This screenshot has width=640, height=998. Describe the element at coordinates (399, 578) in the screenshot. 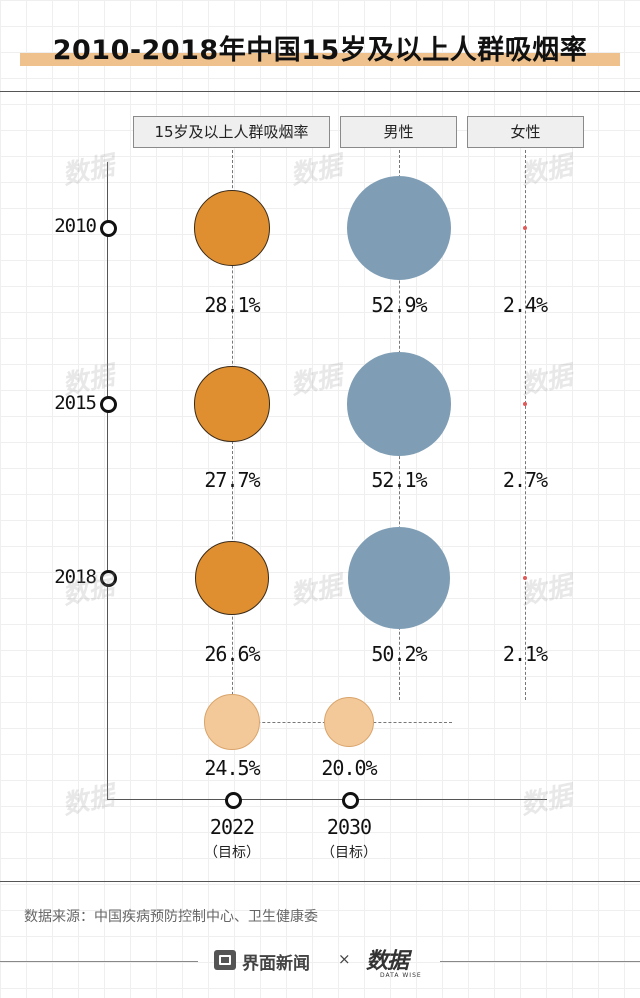

I see `bubble-male-2018` at that location.